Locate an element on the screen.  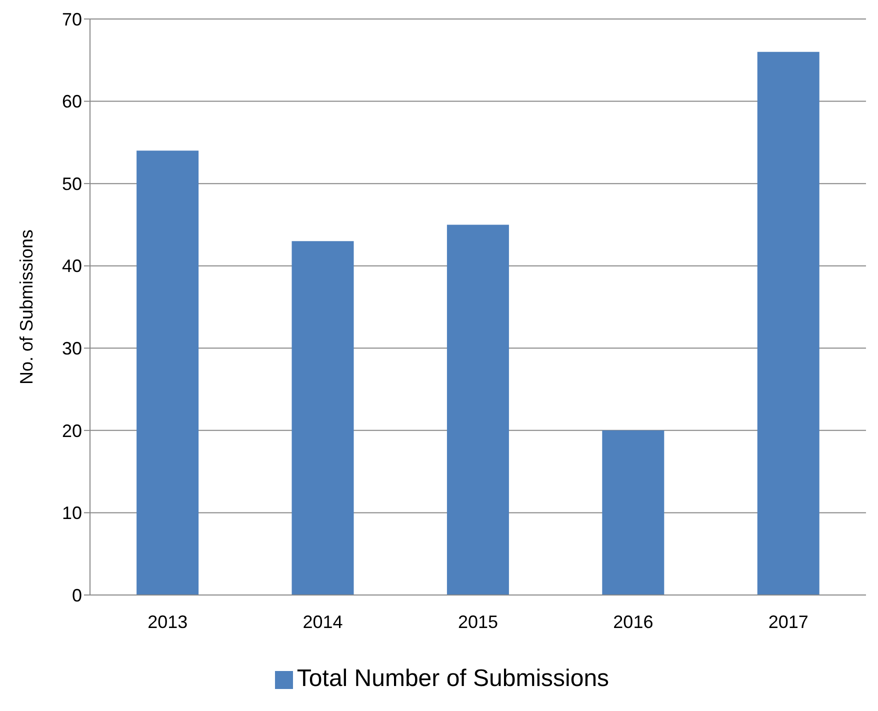
y-tick-label: 10 is located at coordinates (72, 513).